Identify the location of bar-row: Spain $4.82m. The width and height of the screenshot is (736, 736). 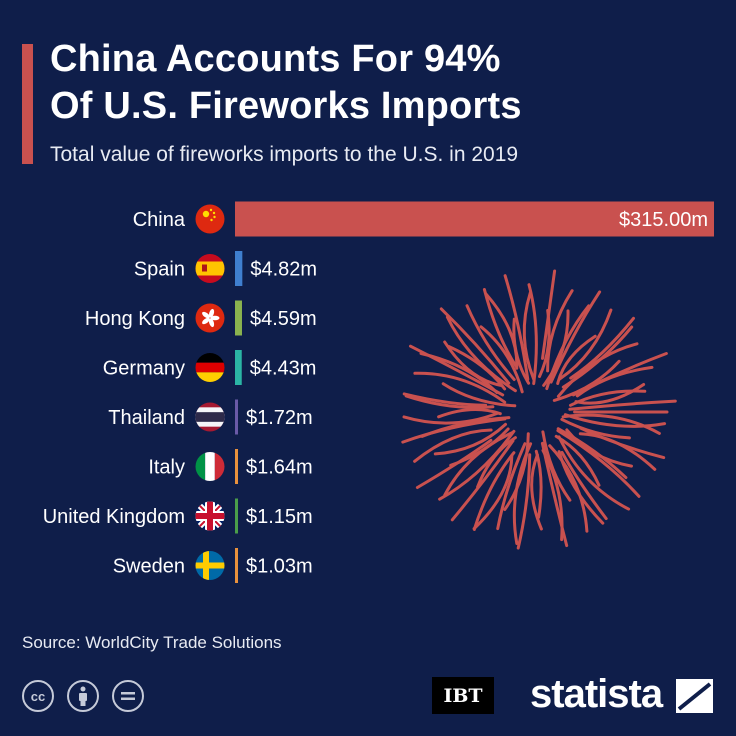
(225, 268).